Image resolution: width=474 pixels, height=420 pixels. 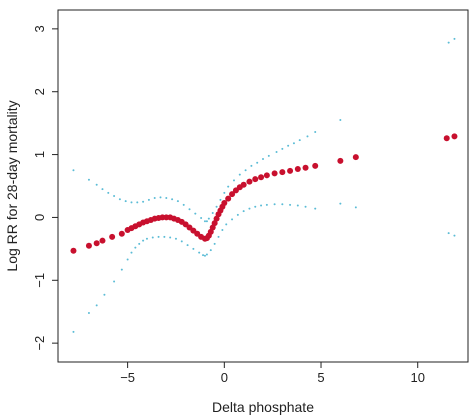 What do you see at coordinates (272, 373) in the screenshot?
I see `x-axis: −5 0 5 10` at bounding box center [272, 373].